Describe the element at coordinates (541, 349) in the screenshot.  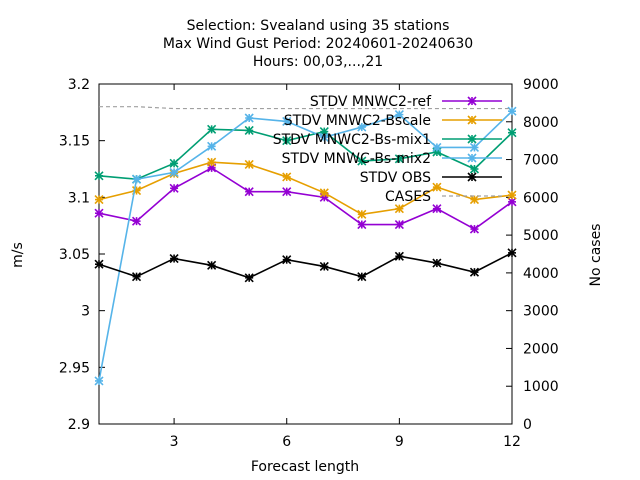
I see `y2-tick-label: 2000` at that location.